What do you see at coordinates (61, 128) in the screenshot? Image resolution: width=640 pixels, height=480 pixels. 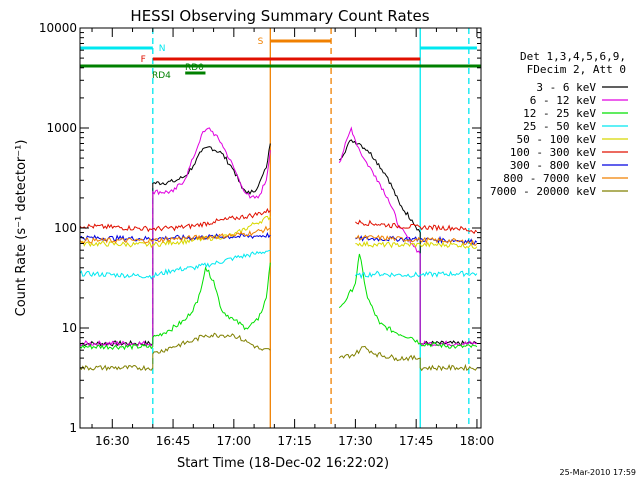 I see `y-tick-label-1000: 1000` at bounding box center [61, 128].